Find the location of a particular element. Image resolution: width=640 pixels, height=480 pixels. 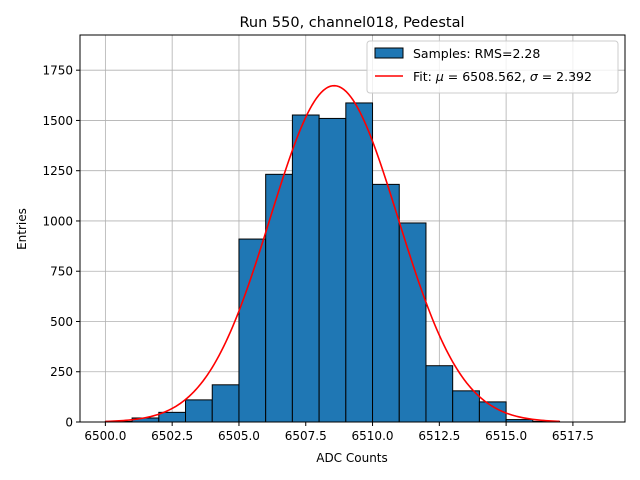

legend-histogram-swatch is located at coordinates (389, 53).